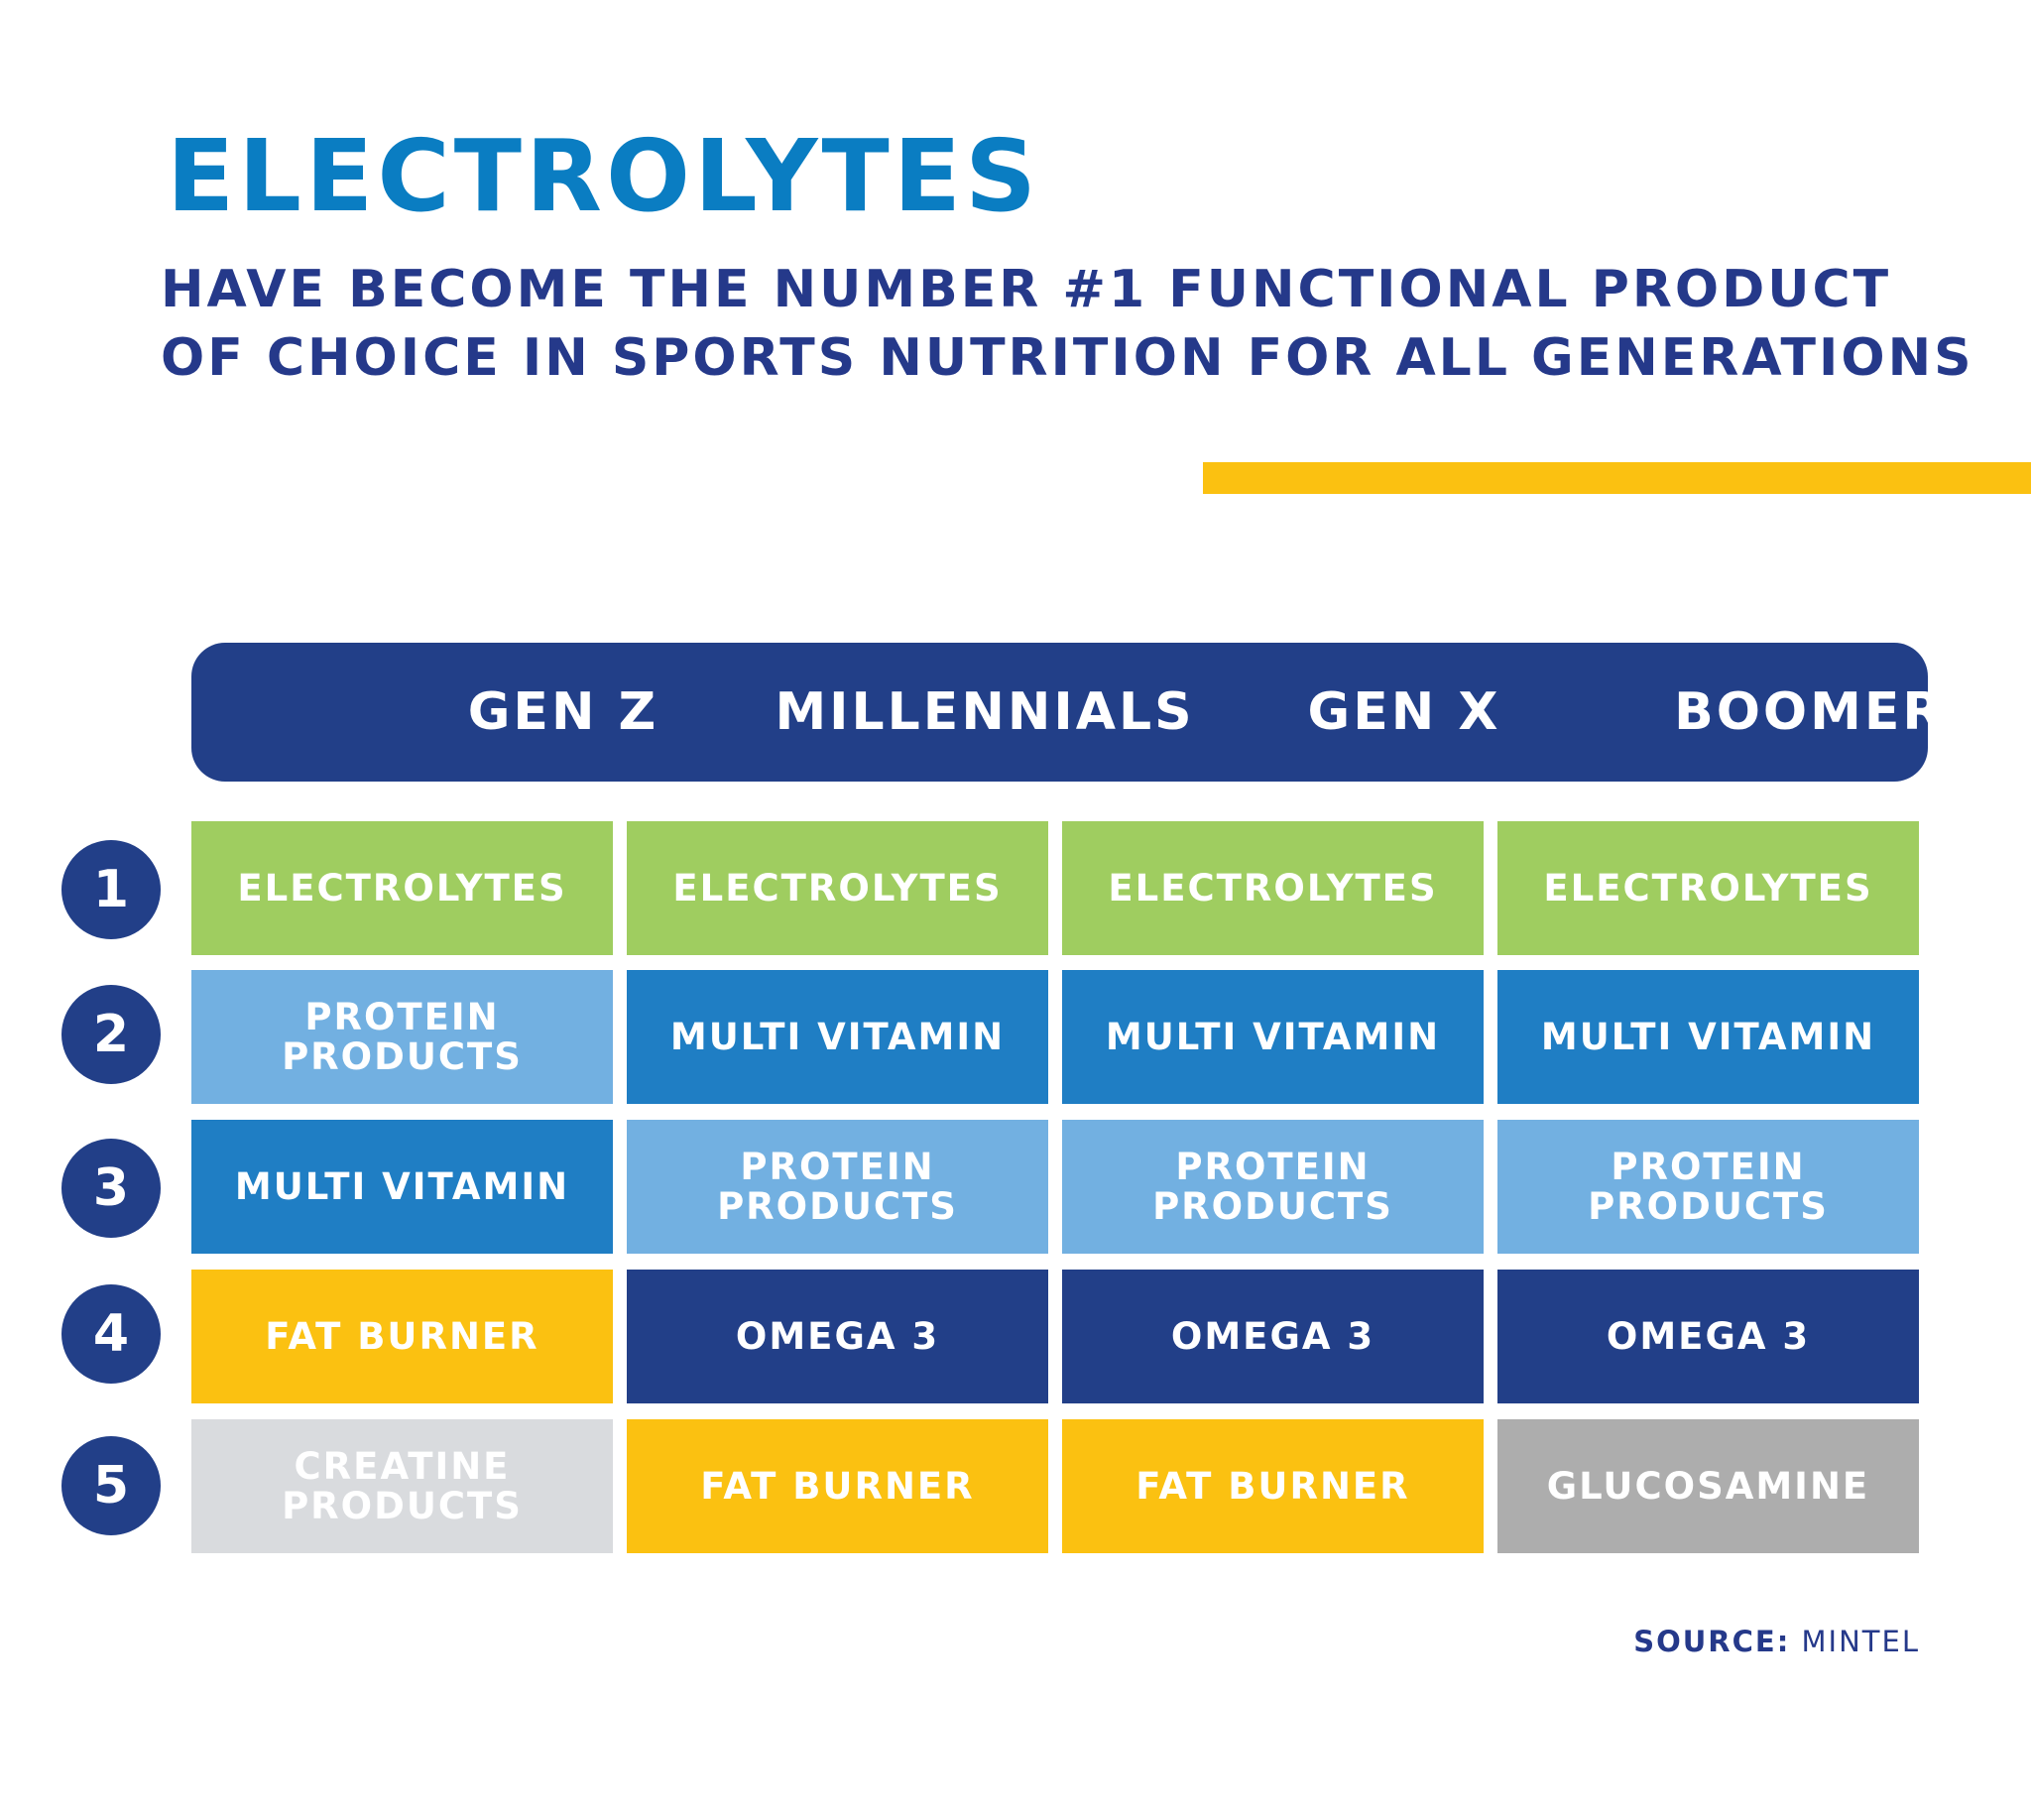 The height and width of the screenshot is (1820, 2031). What do you see at coordinates (1829, 712) in the screenshot?
I see `column-header-boomers: BOOMERS` at bounding box center [1829, 712].